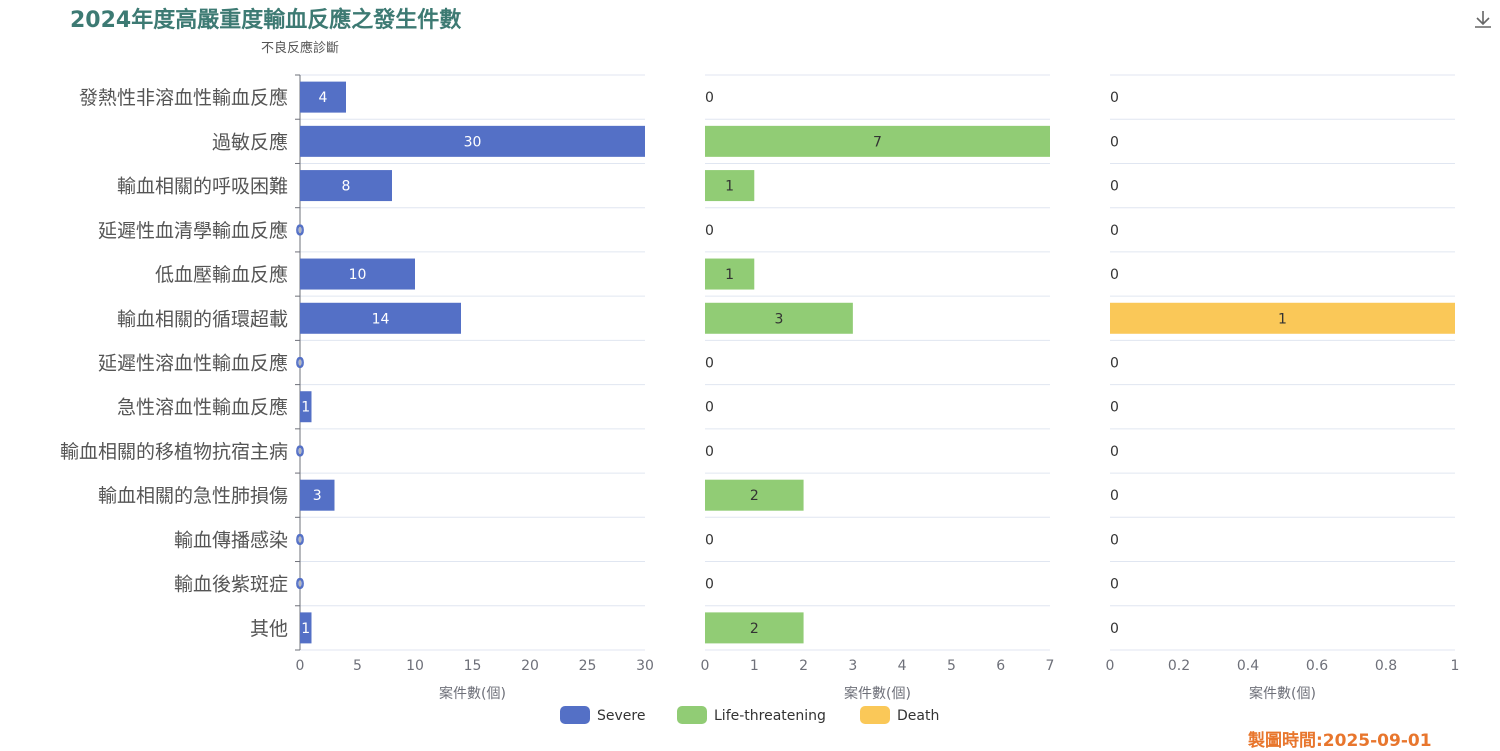  I want to click on category-label: 輸血相關的呼吸困難, so click(202, 187).